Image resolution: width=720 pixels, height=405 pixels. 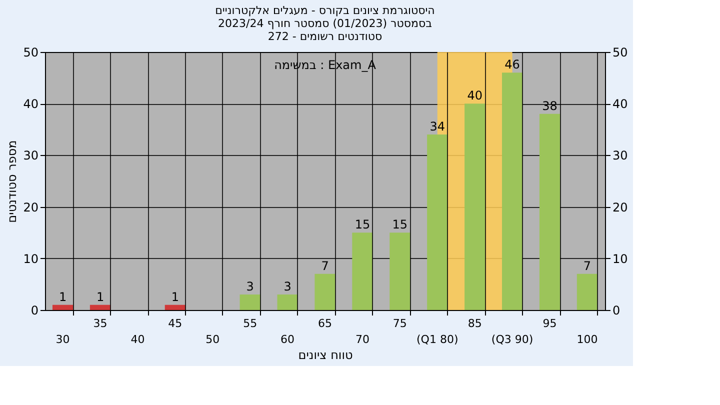 I want to click on x-tick-label: 35, so click(x=100, y=323).